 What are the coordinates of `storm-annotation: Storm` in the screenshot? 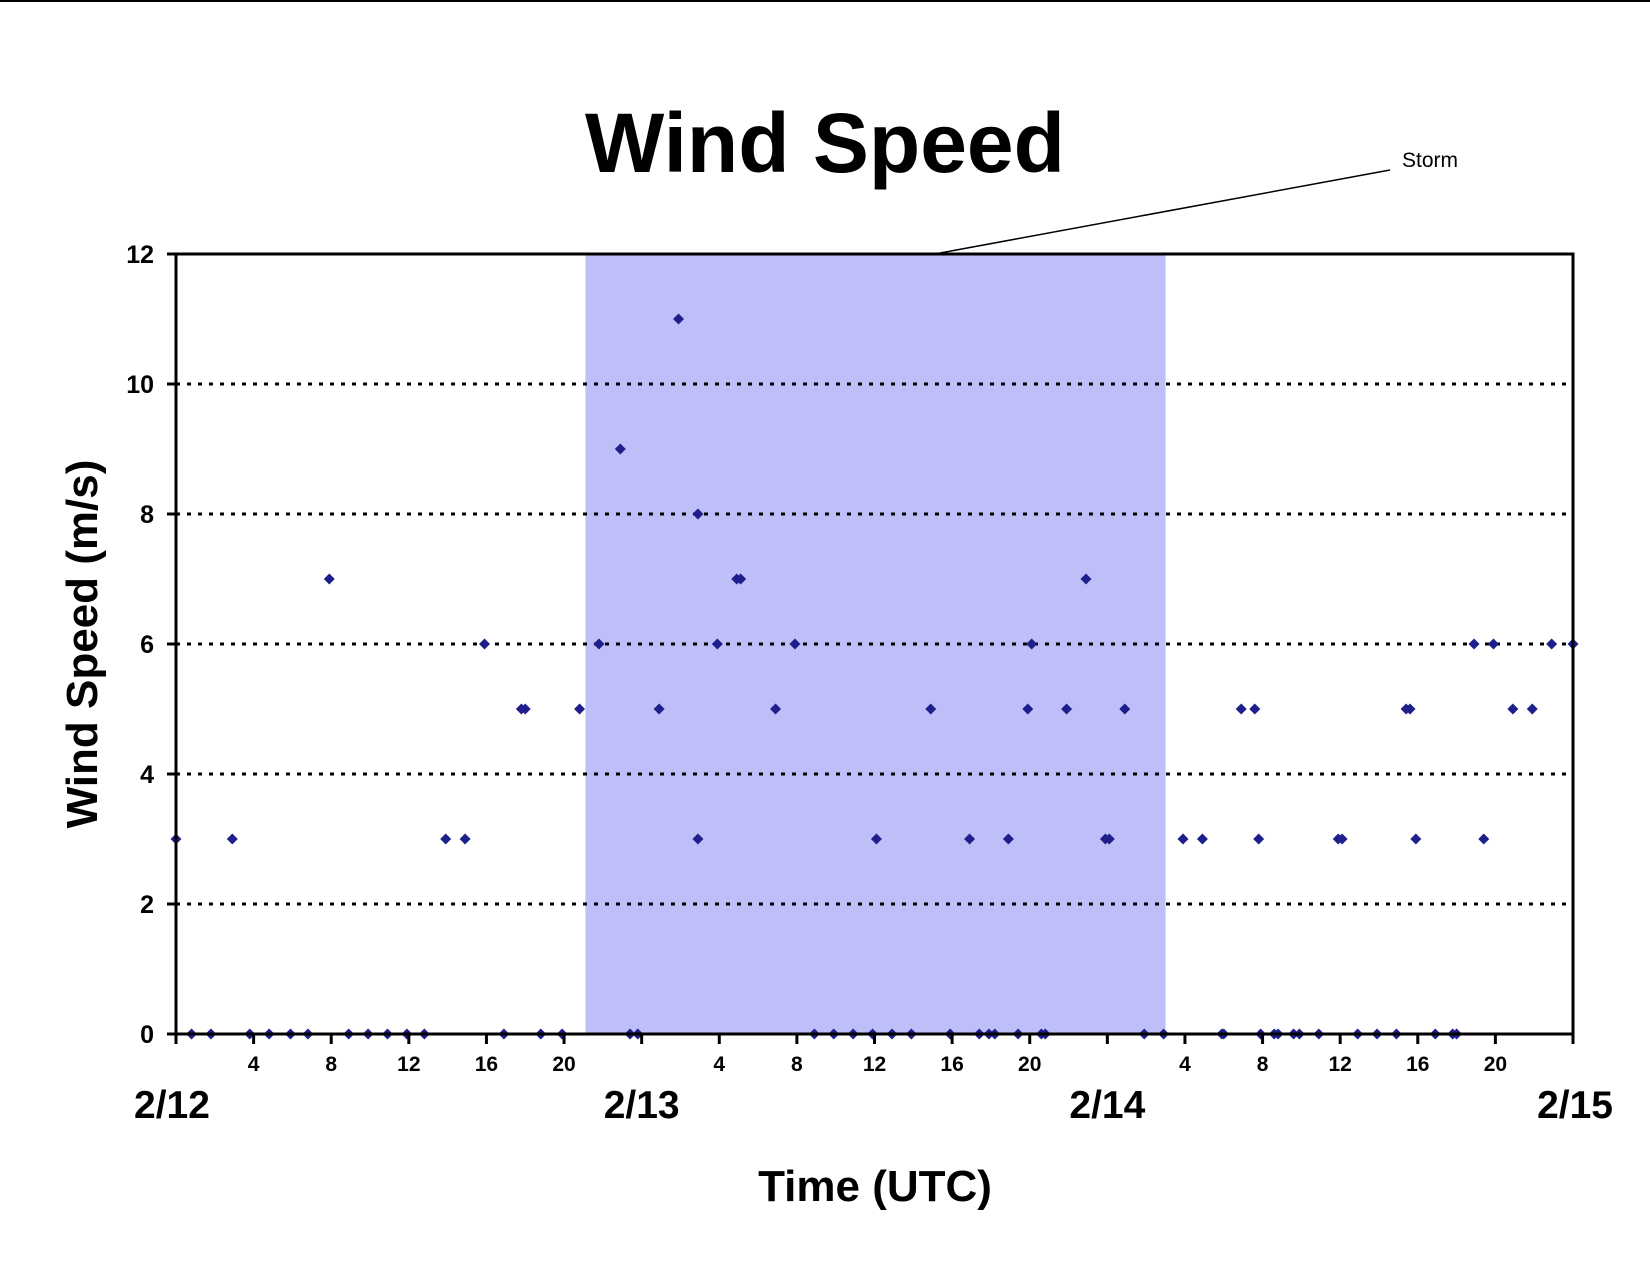 It's located at (1196, 202).